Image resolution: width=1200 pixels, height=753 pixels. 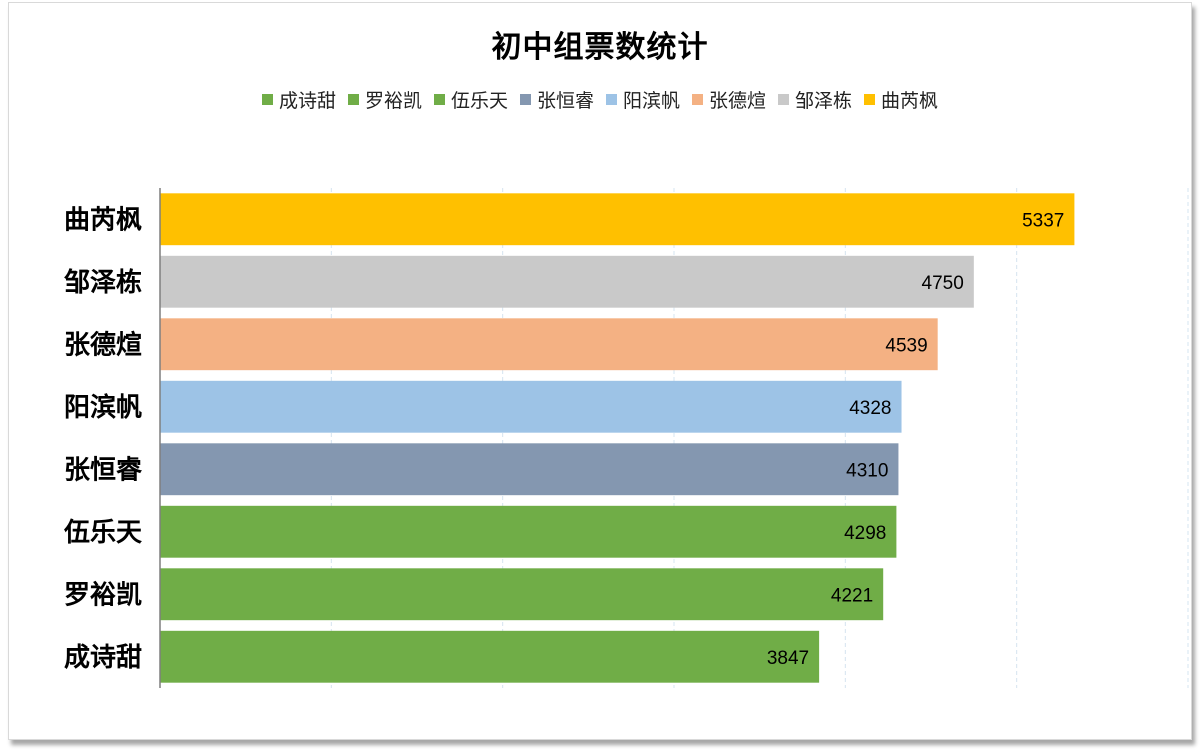 What do you see at coordinates (910, 101) in the screenshot?
I see `legend-label: 曲芮枫` at bounding box center [910, 101].